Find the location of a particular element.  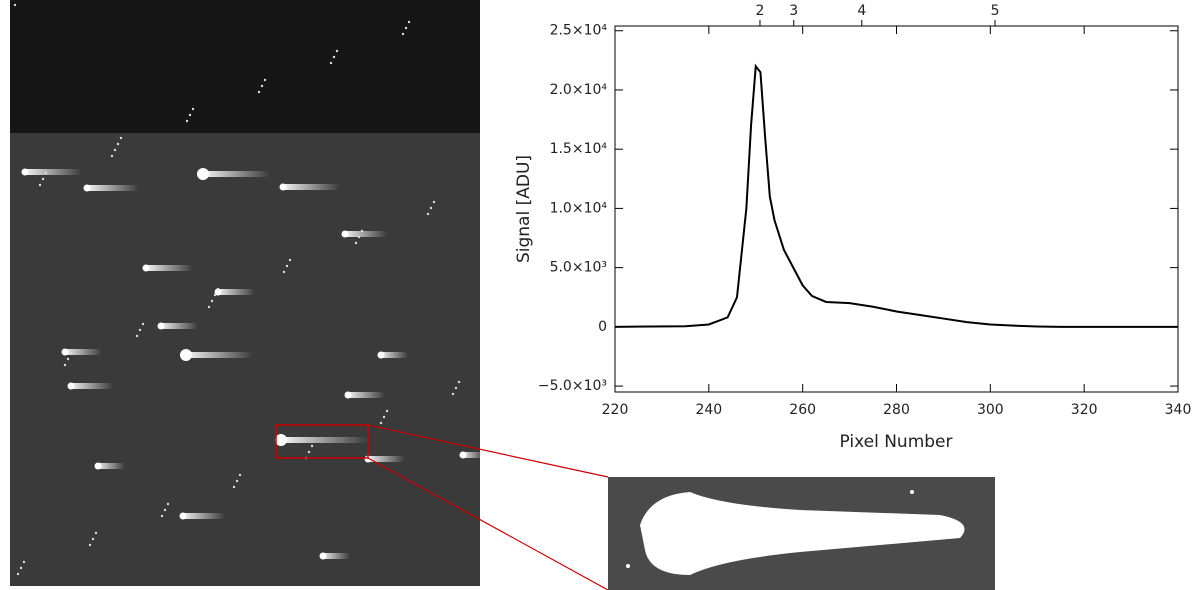

zoom-connector is located at coordinates (488, 523).